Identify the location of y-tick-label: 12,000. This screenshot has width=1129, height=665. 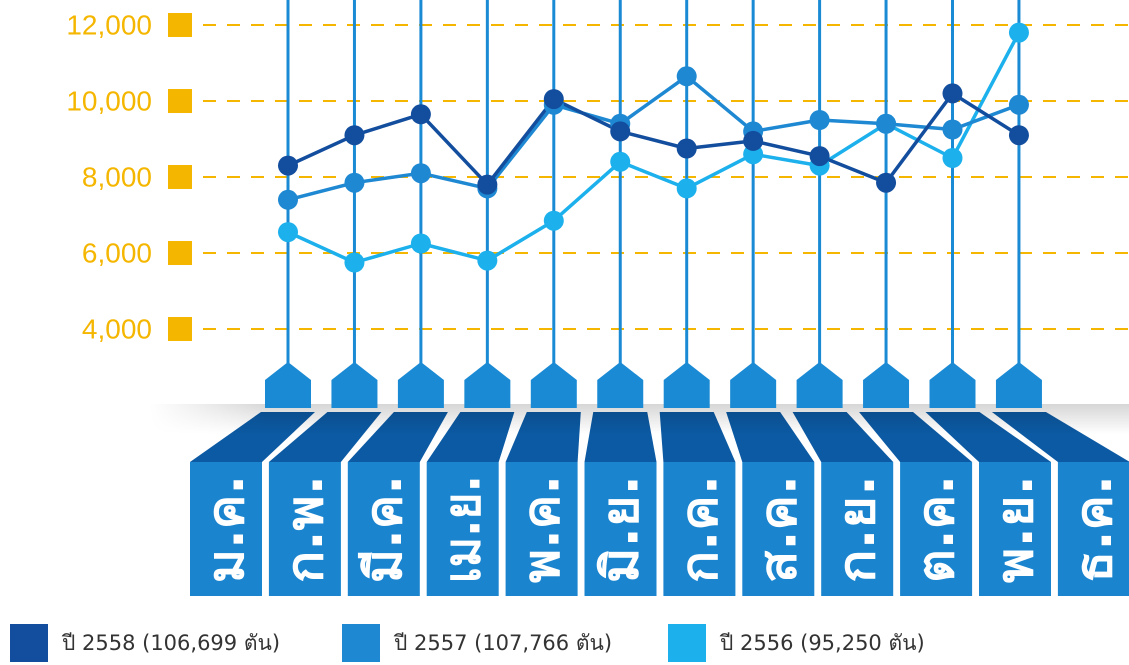
(109, 25).